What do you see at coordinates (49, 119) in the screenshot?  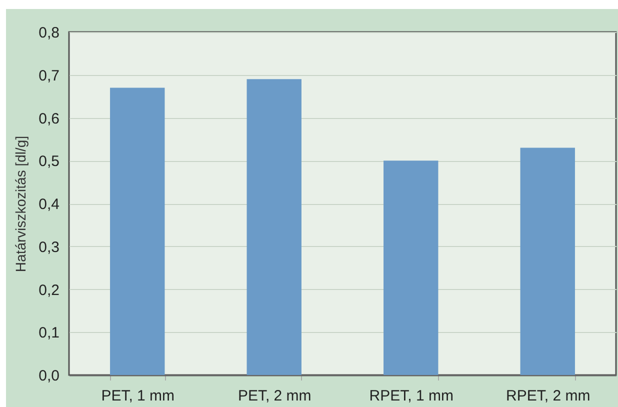 I see `y-tick-label: 0,6` at bounding box center [49, 119].